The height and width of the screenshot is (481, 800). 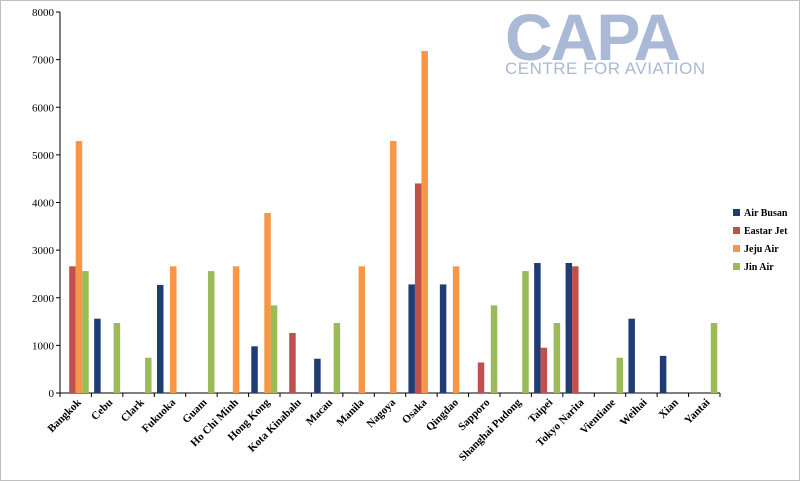 I want to click on y-tick-label: 7000, so click(x=43, y=61).